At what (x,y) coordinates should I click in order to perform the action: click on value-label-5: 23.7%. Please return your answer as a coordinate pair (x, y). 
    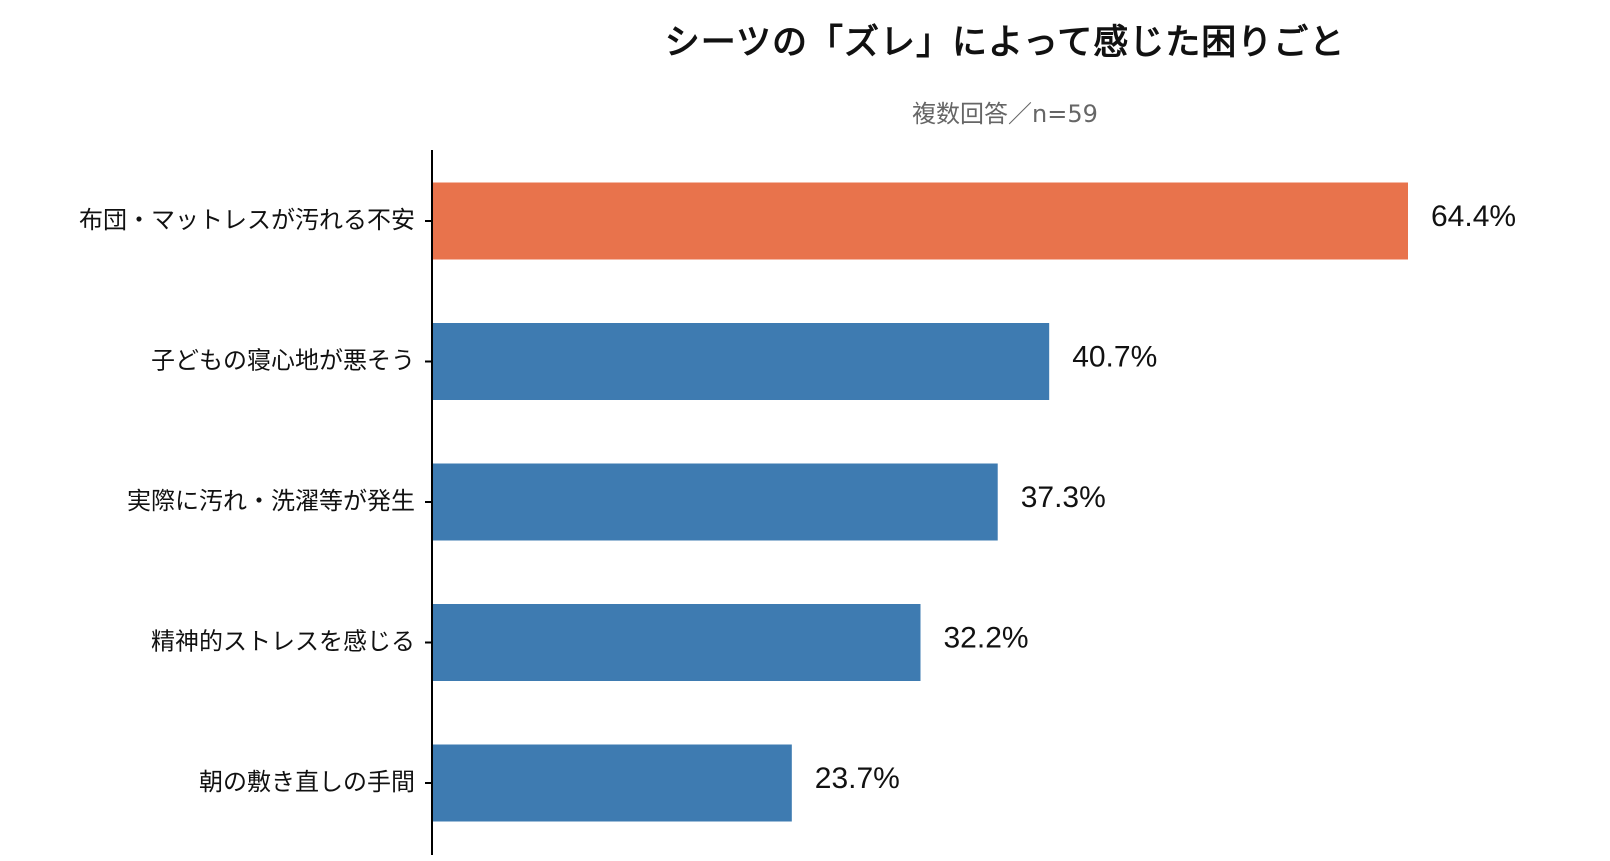
    Looking at the image, I should click on (857, 778).